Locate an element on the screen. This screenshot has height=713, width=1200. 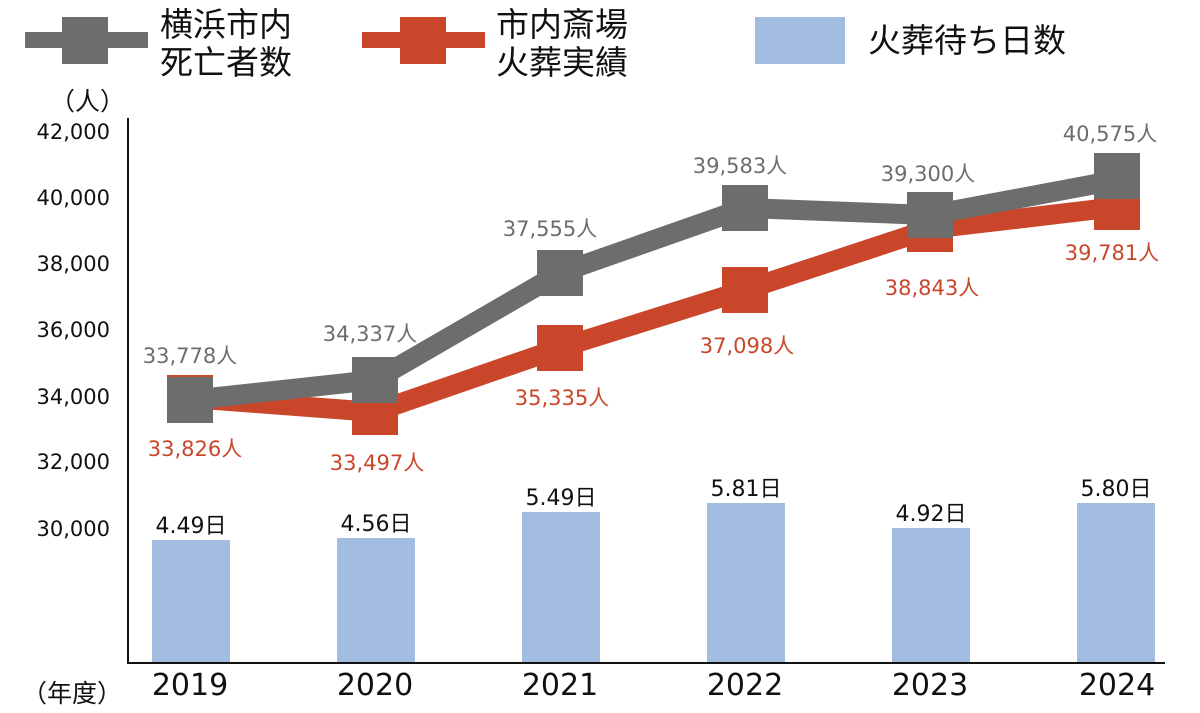
wait-days-label-2023: 4.92日 is located at coordinates (931, 514).